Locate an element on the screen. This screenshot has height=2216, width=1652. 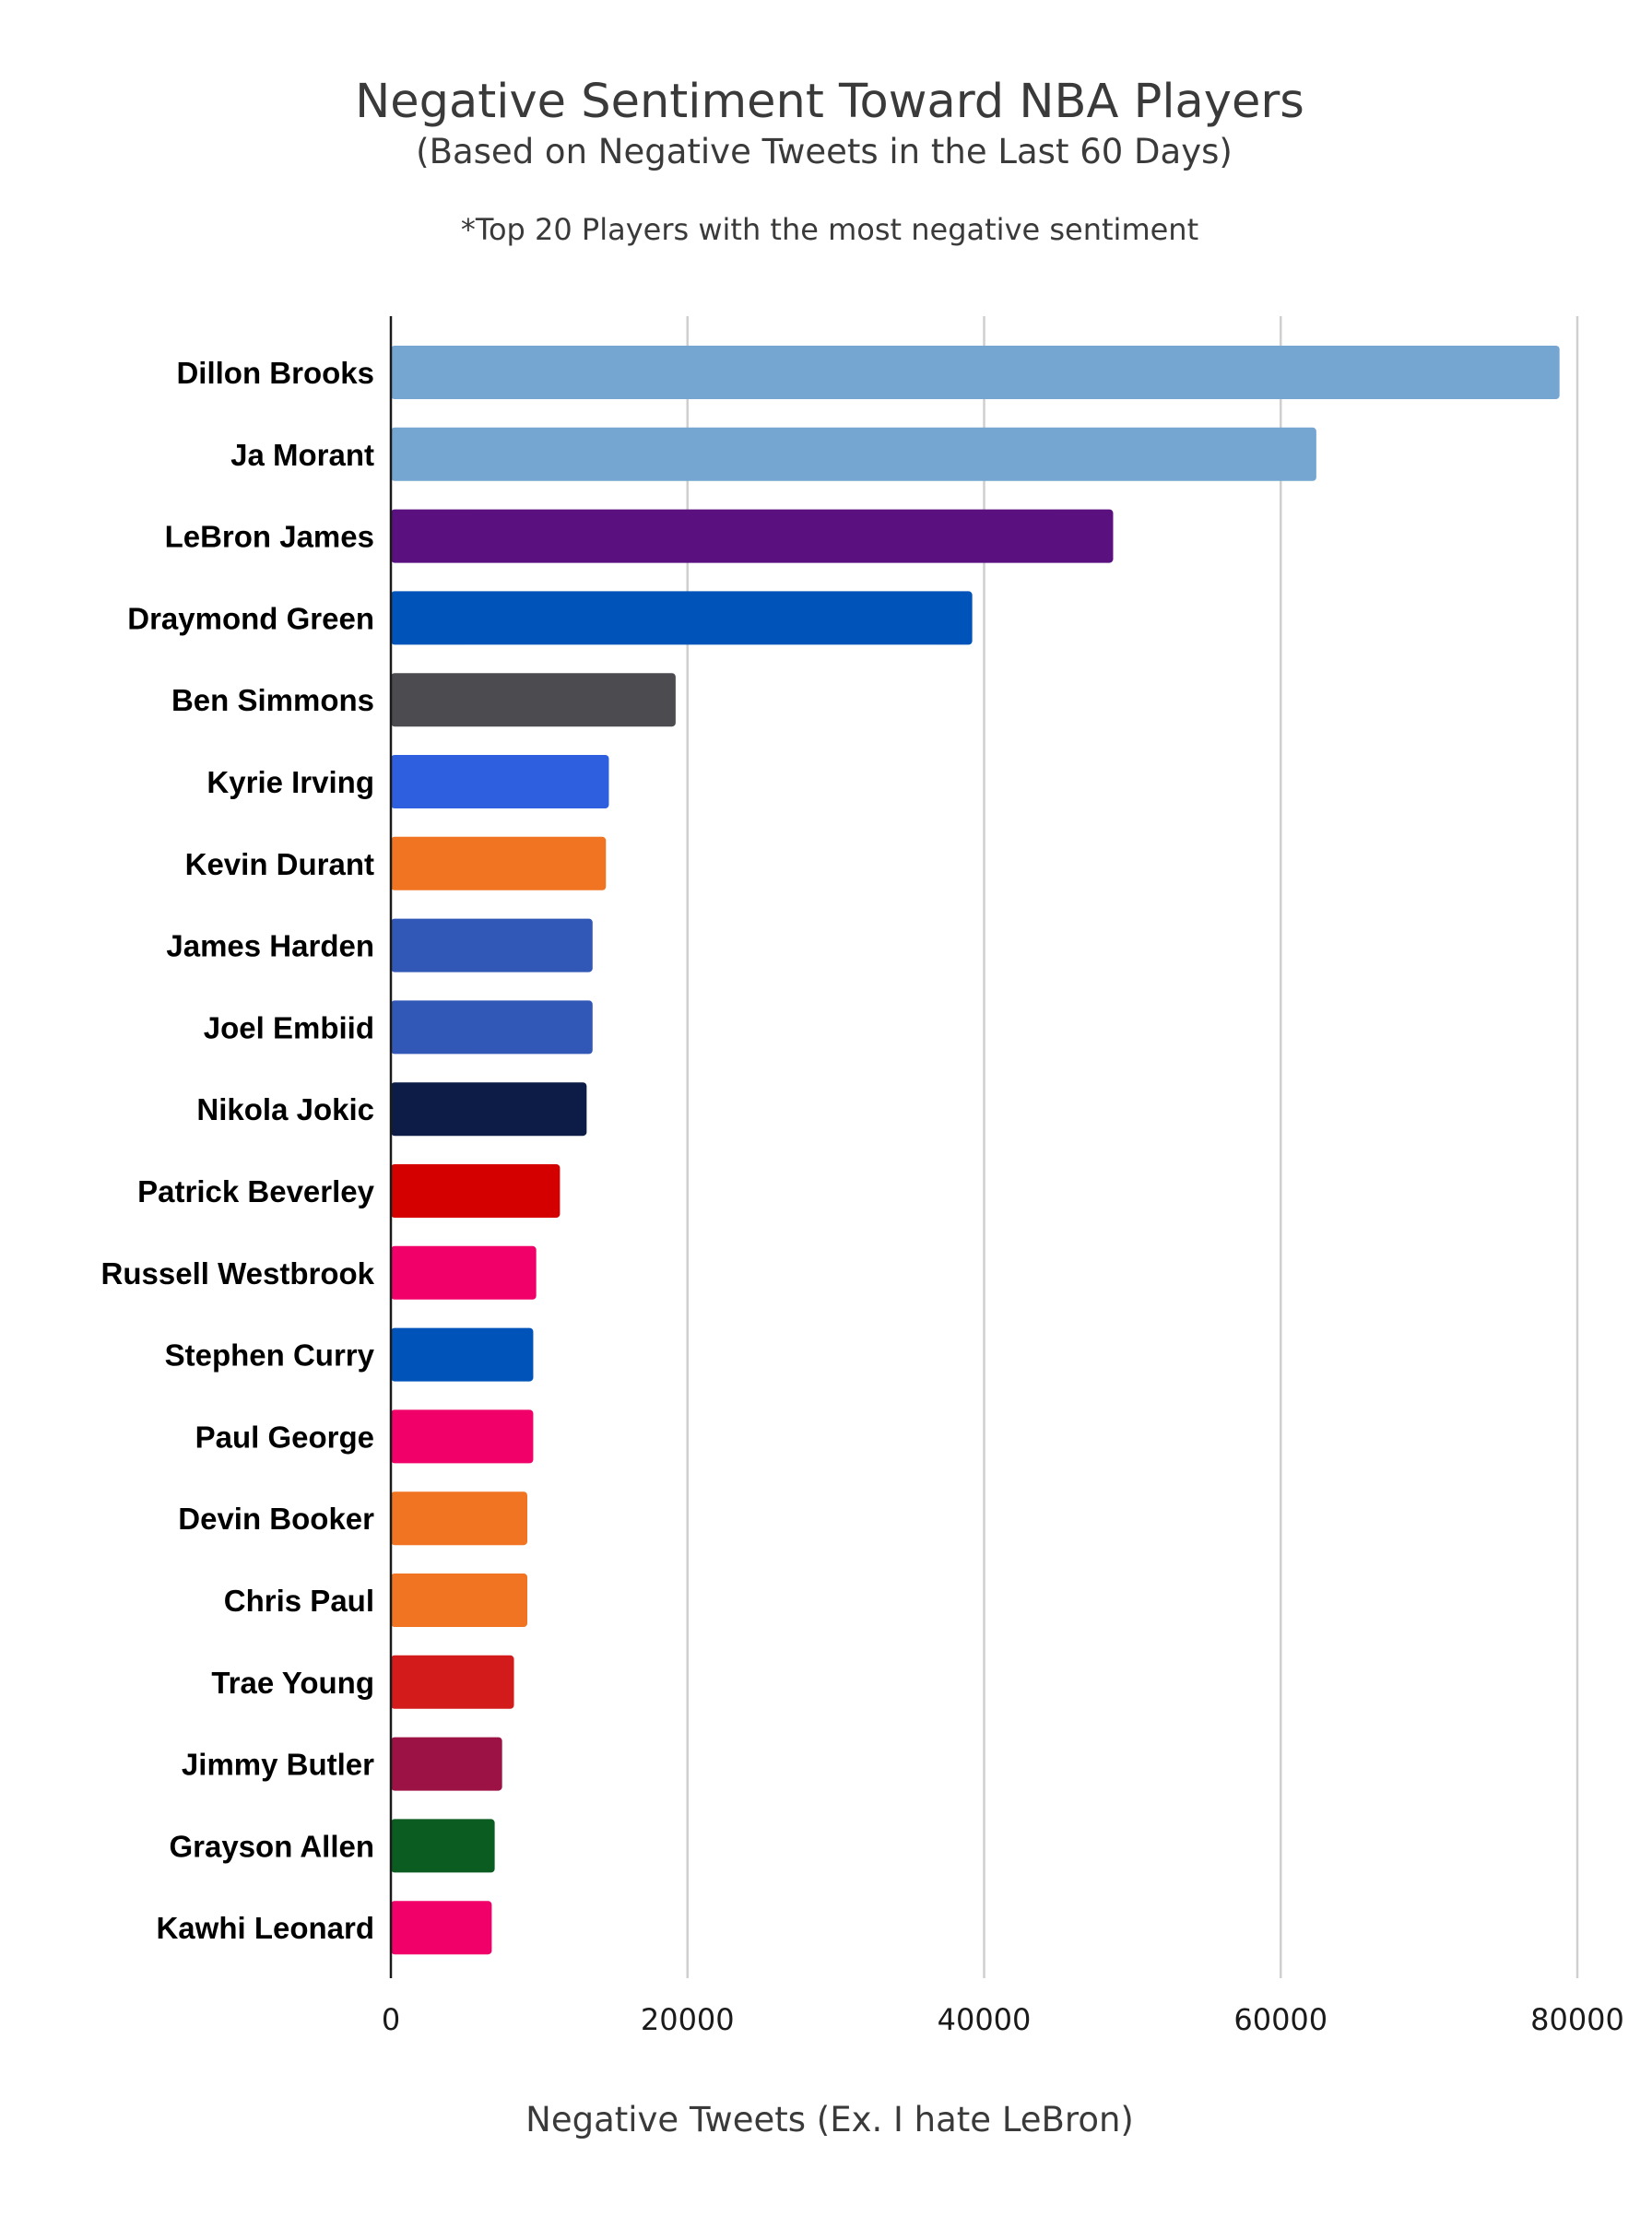
category-label: James Harden is located at coordinates (270, 946).